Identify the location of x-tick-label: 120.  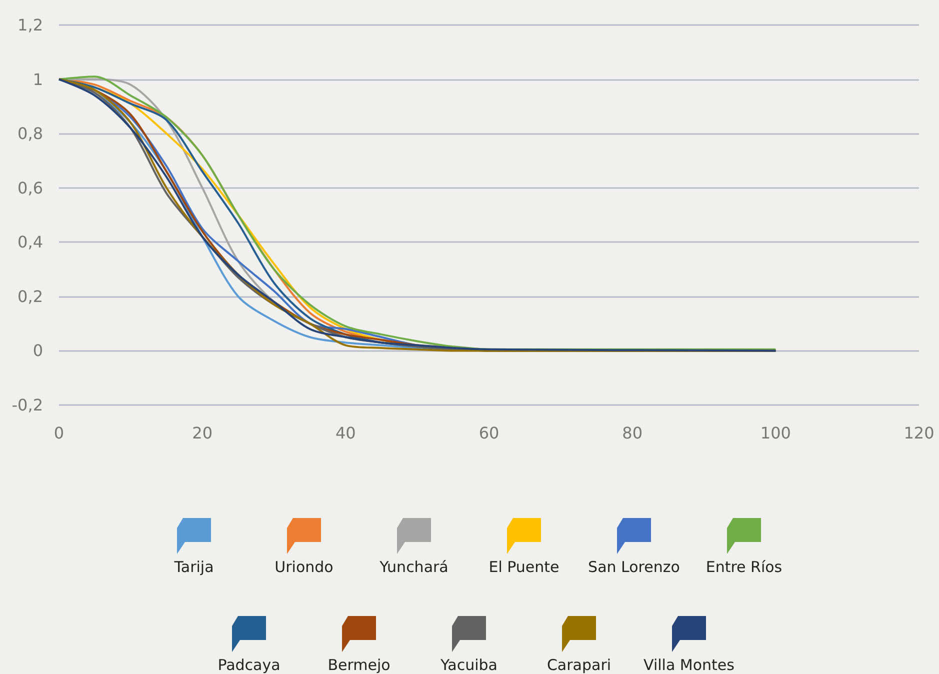
(919, 433).